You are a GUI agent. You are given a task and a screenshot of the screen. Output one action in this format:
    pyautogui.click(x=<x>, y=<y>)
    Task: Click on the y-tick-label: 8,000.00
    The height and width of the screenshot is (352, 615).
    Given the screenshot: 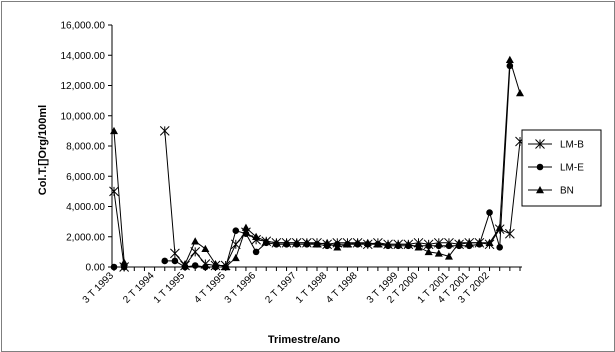 What is the action you would take?
    pyautogui.click(x=85, y=147)
    